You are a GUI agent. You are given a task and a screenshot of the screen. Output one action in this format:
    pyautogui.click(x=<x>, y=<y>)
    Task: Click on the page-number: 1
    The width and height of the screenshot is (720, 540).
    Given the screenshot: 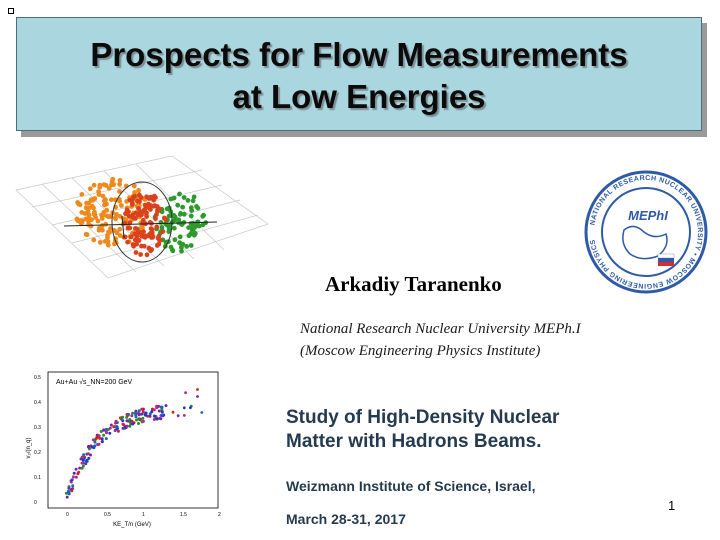 What is the action you would take?
    pyautogui.click(x=672, y=505)
    